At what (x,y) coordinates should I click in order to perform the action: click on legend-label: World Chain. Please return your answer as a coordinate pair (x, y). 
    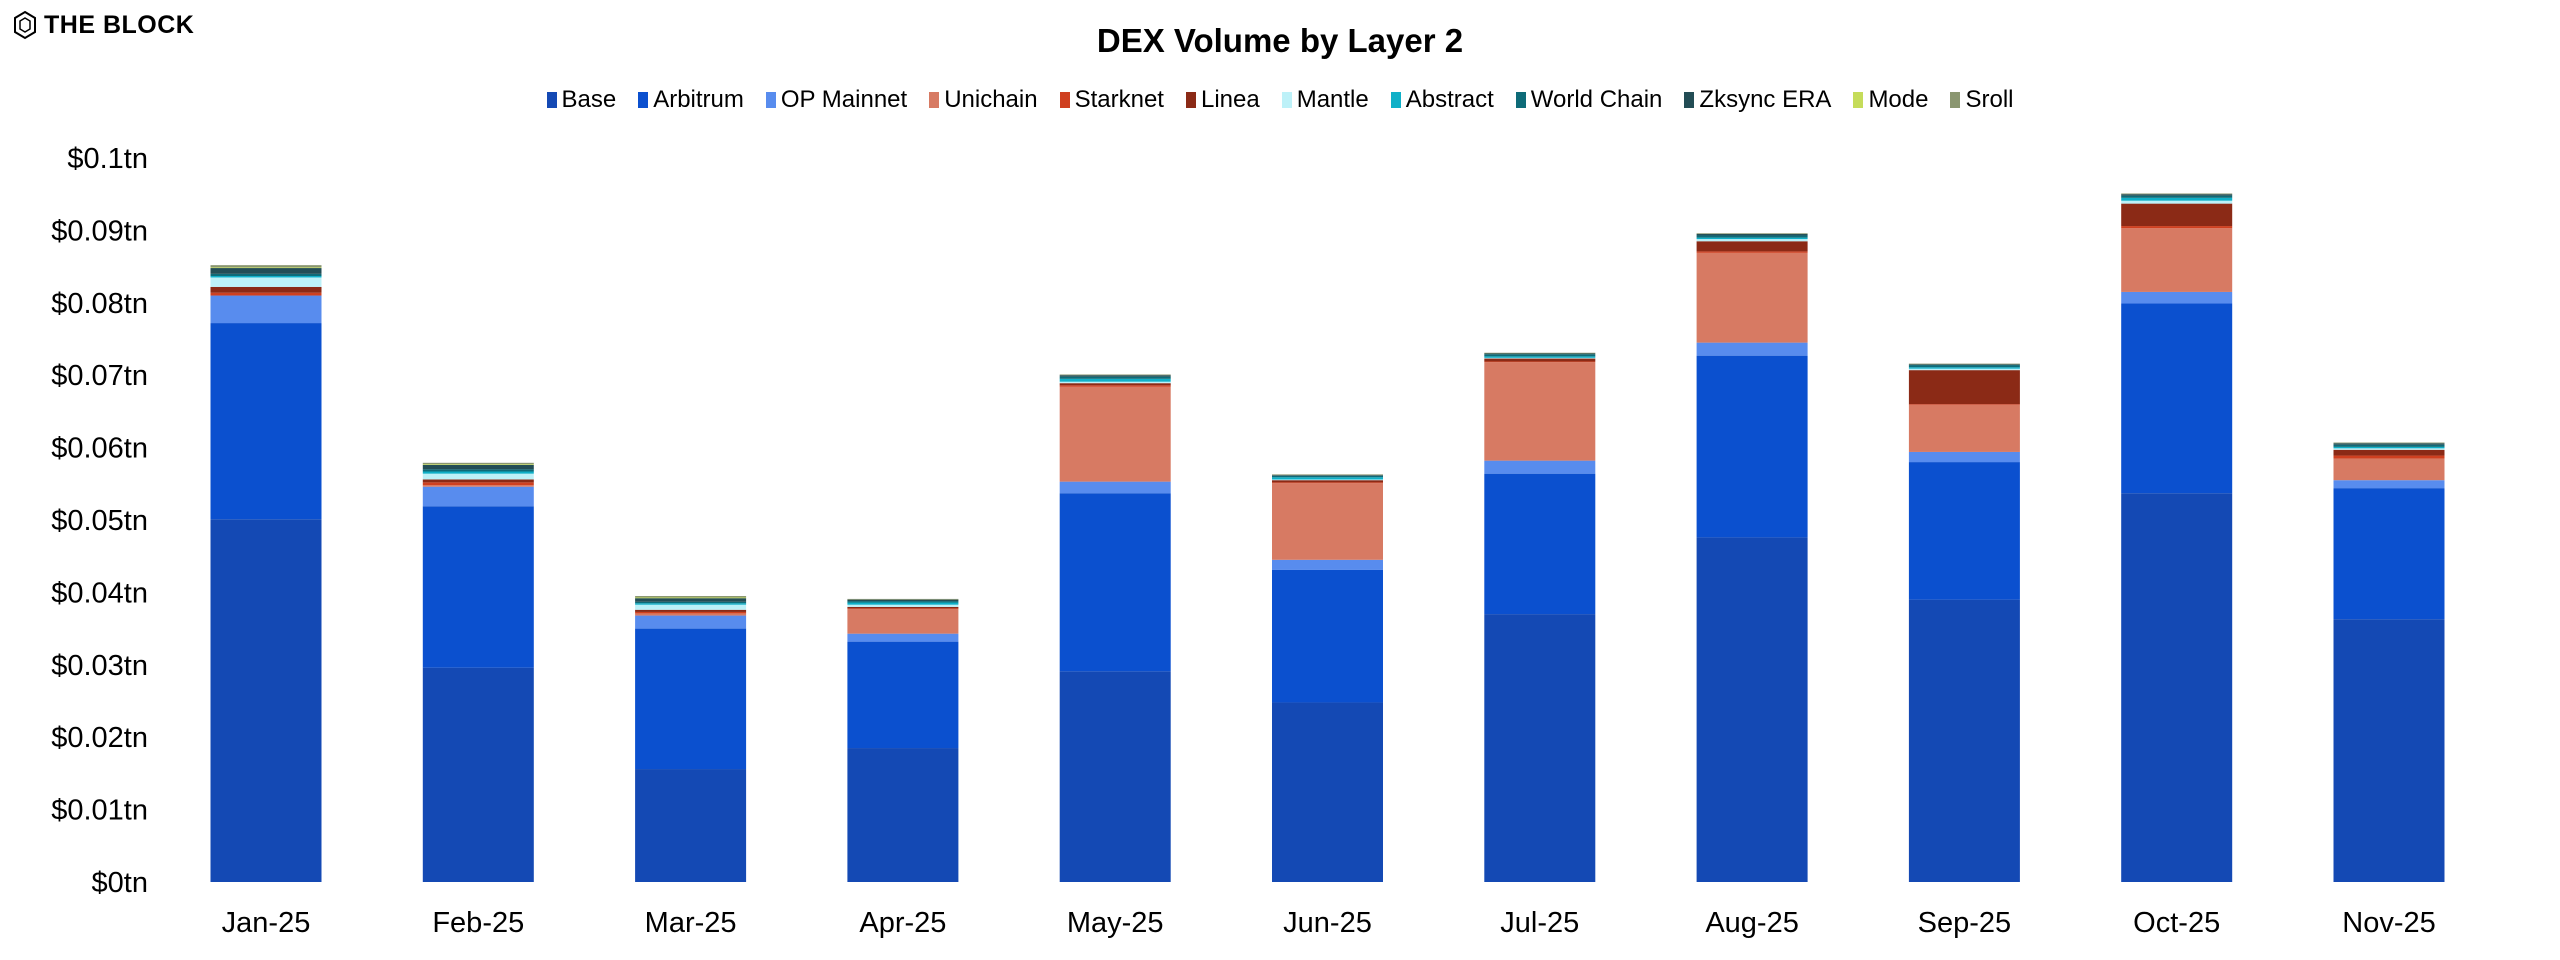
    Looking at the image, I should click on (1596, 99).